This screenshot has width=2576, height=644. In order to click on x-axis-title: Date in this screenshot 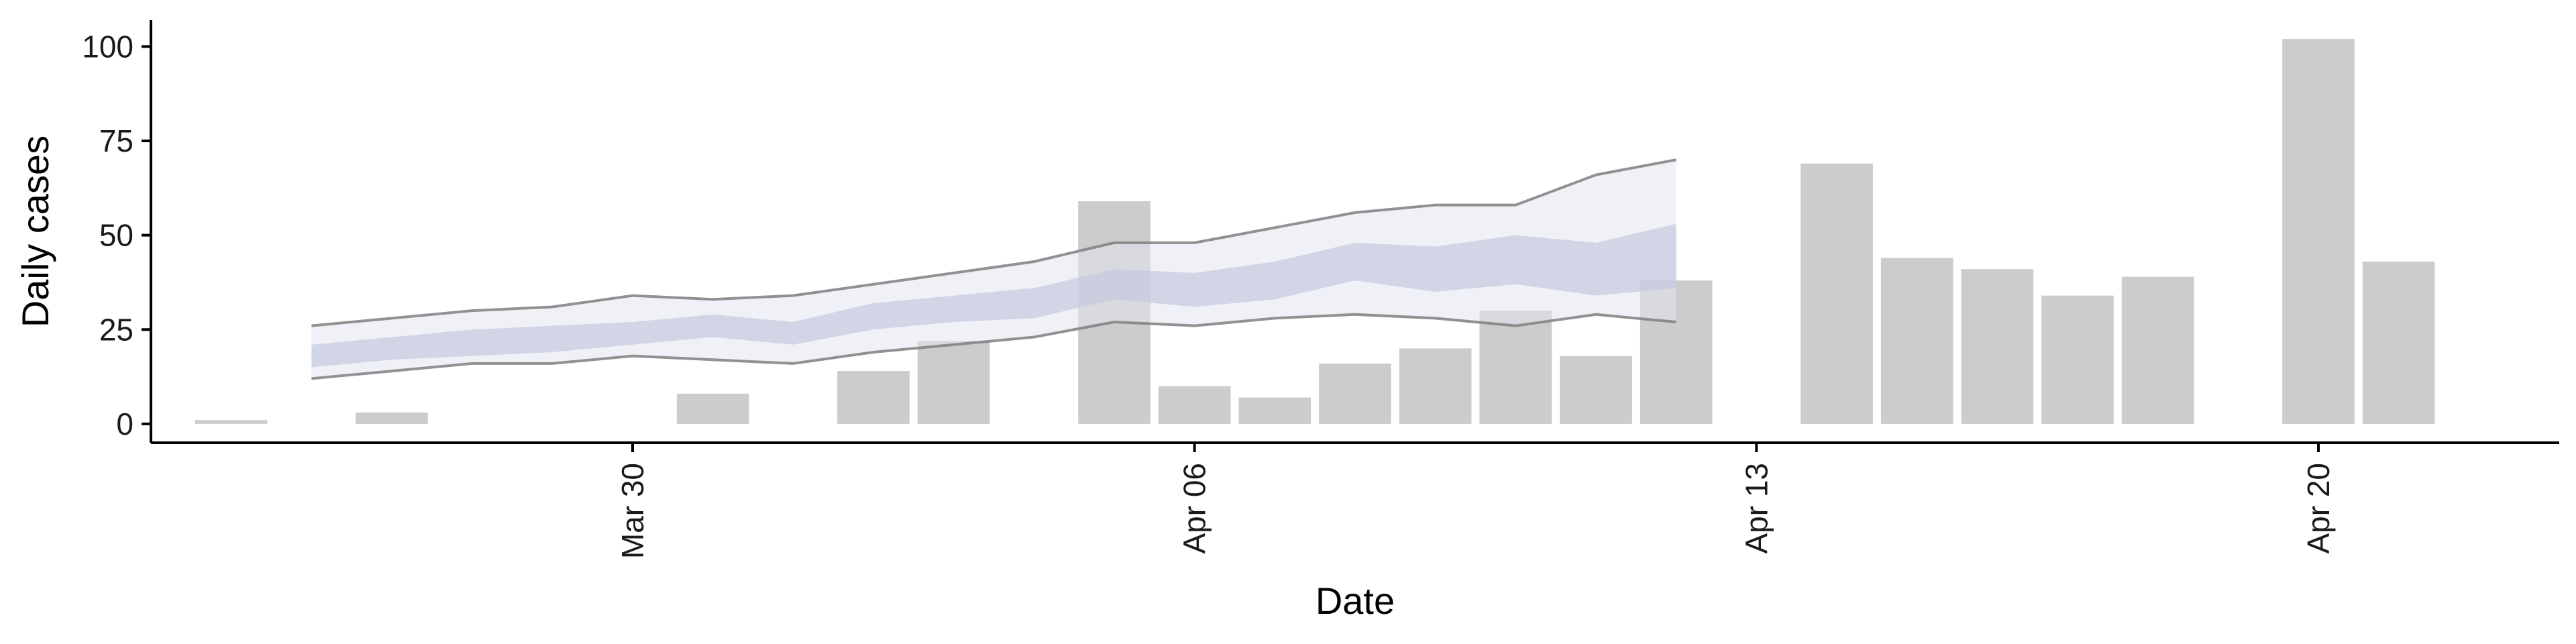, I will do `click(1355, 601)`.